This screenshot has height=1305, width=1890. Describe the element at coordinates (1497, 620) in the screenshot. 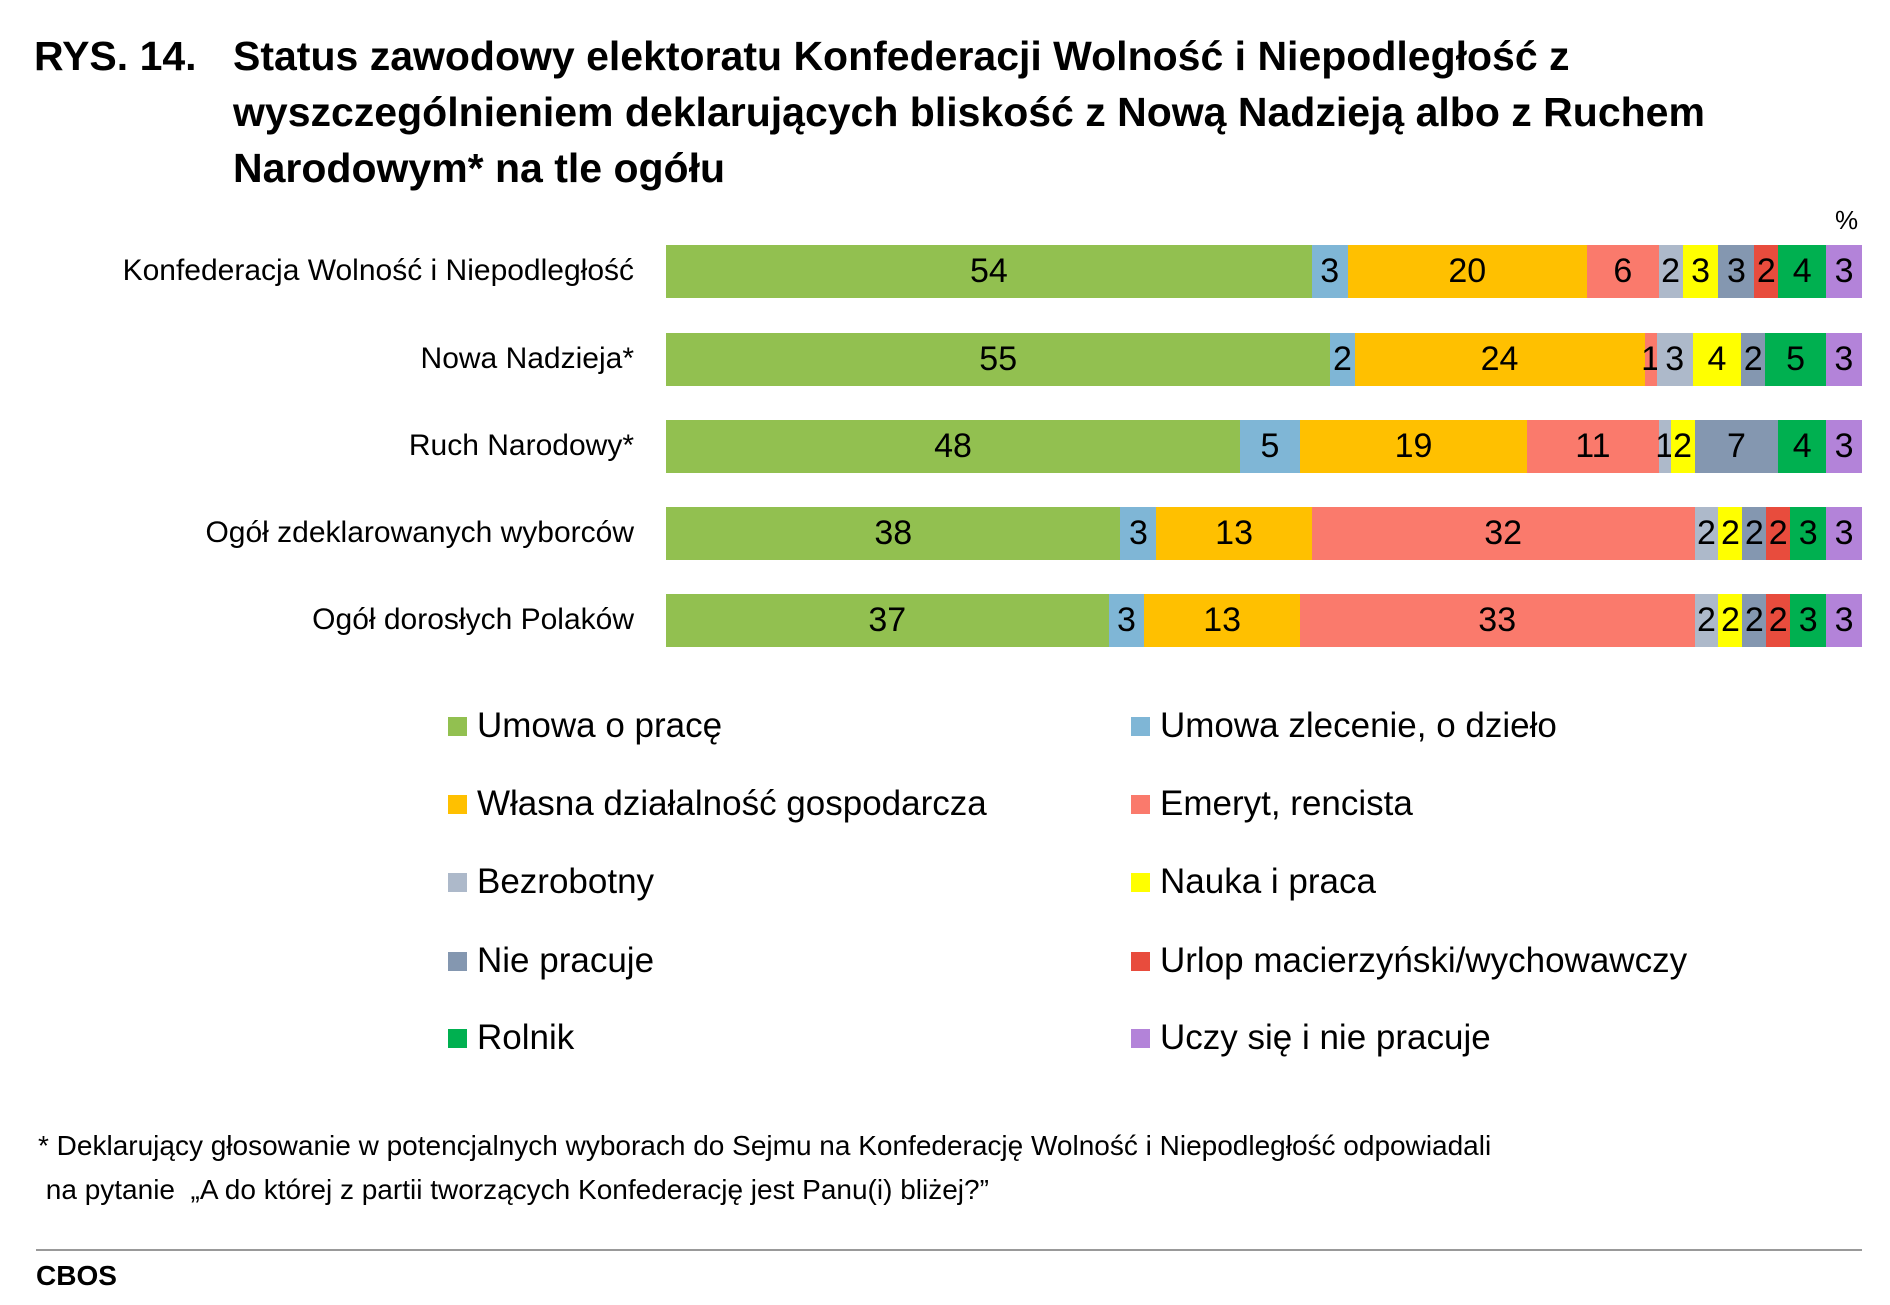

I see `bar-segment: 33` at that location.